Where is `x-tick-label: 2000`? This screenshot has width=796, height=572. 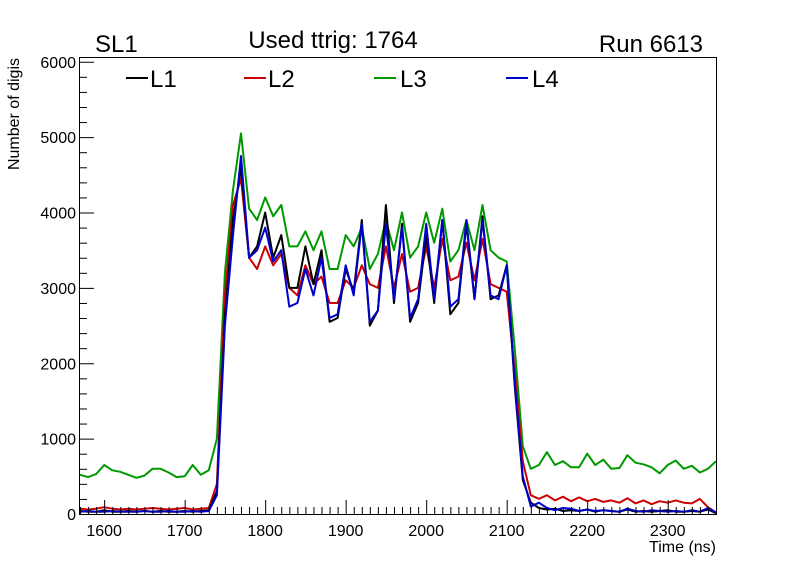 x-tick-label: 2000 is located at coordinates (426, 531).